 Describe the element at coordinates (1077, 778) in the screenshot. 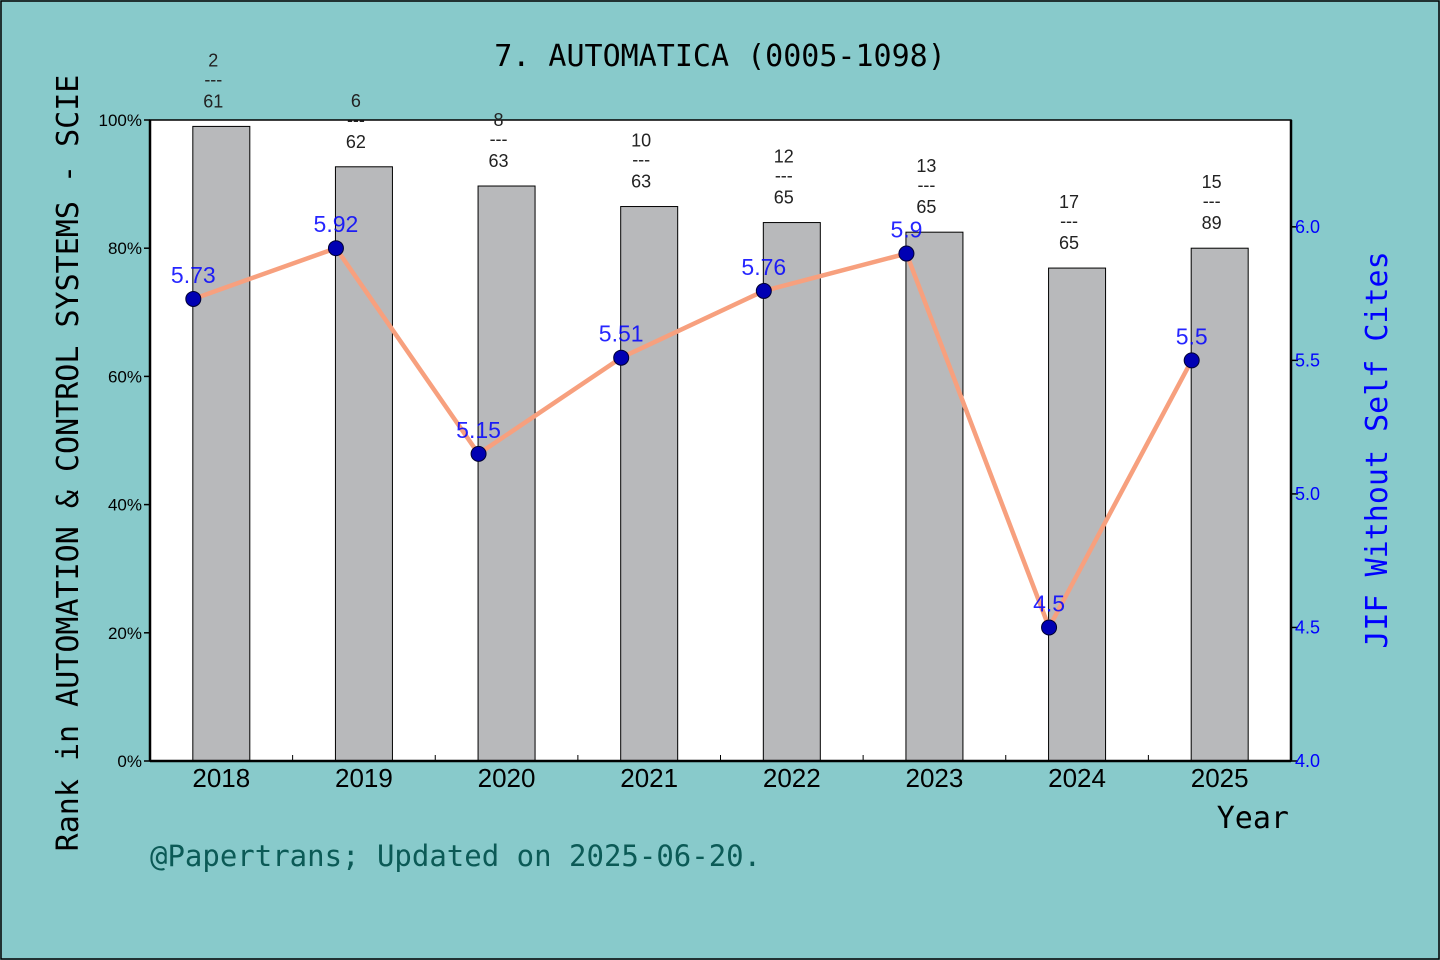

I see `x-tick-label-2024: 2024` at that location.